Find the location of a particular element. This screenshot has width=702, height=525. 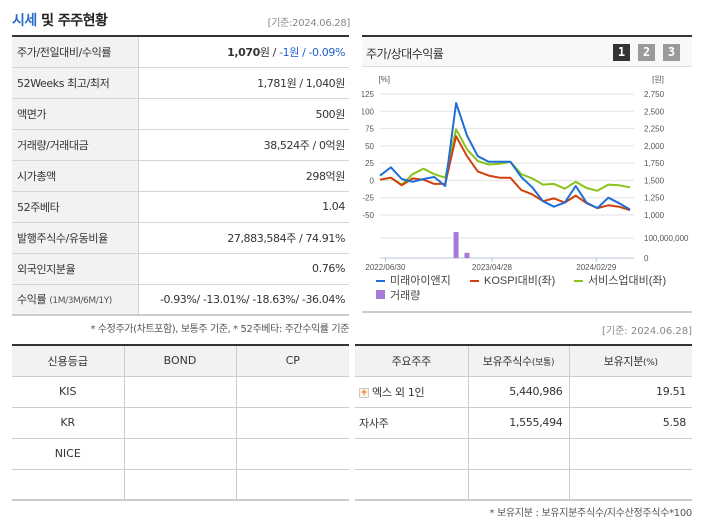

chart-header: 주가/상대수익률 1 2 3 is located at coordinates (527, 52).